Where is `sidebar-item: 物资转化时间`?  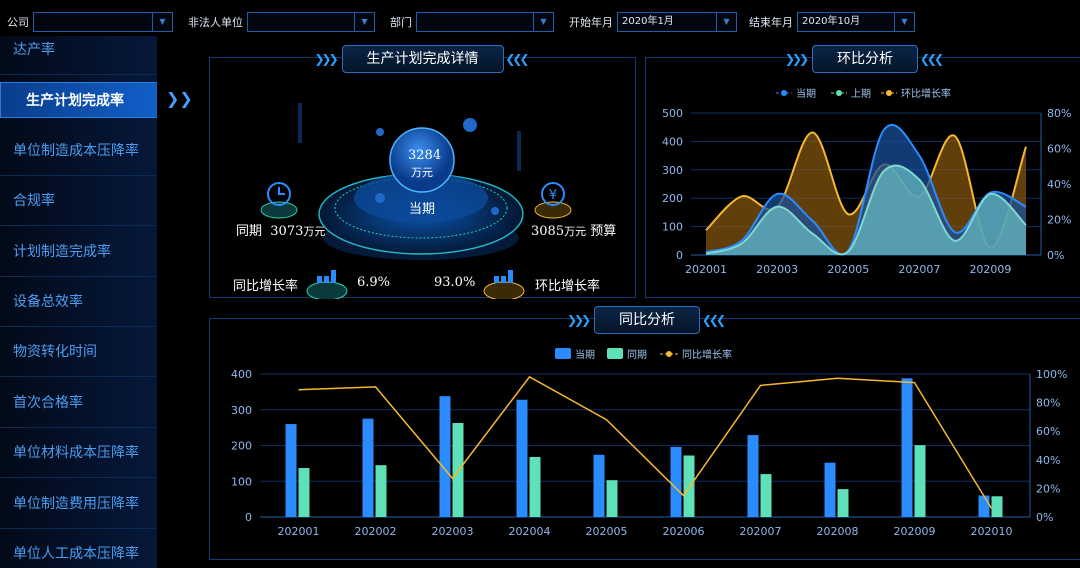 sidebar-item: 物资转化时间 is located at coordinates (78, 352).